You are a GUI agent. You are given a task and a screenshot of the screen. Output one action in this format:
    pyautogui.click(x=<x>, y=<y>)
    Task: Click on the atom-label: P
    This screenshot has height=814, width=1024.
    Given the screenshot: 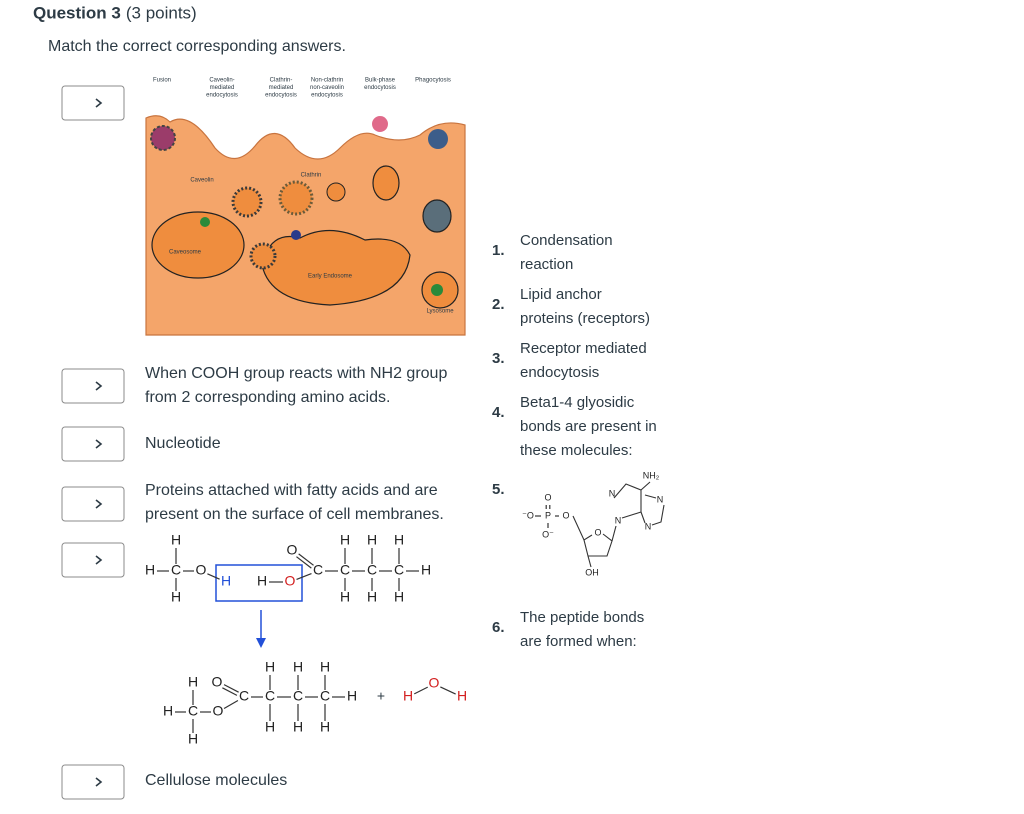 What is the action you would take?
    pyautogui.click(x=548, y=515)
    